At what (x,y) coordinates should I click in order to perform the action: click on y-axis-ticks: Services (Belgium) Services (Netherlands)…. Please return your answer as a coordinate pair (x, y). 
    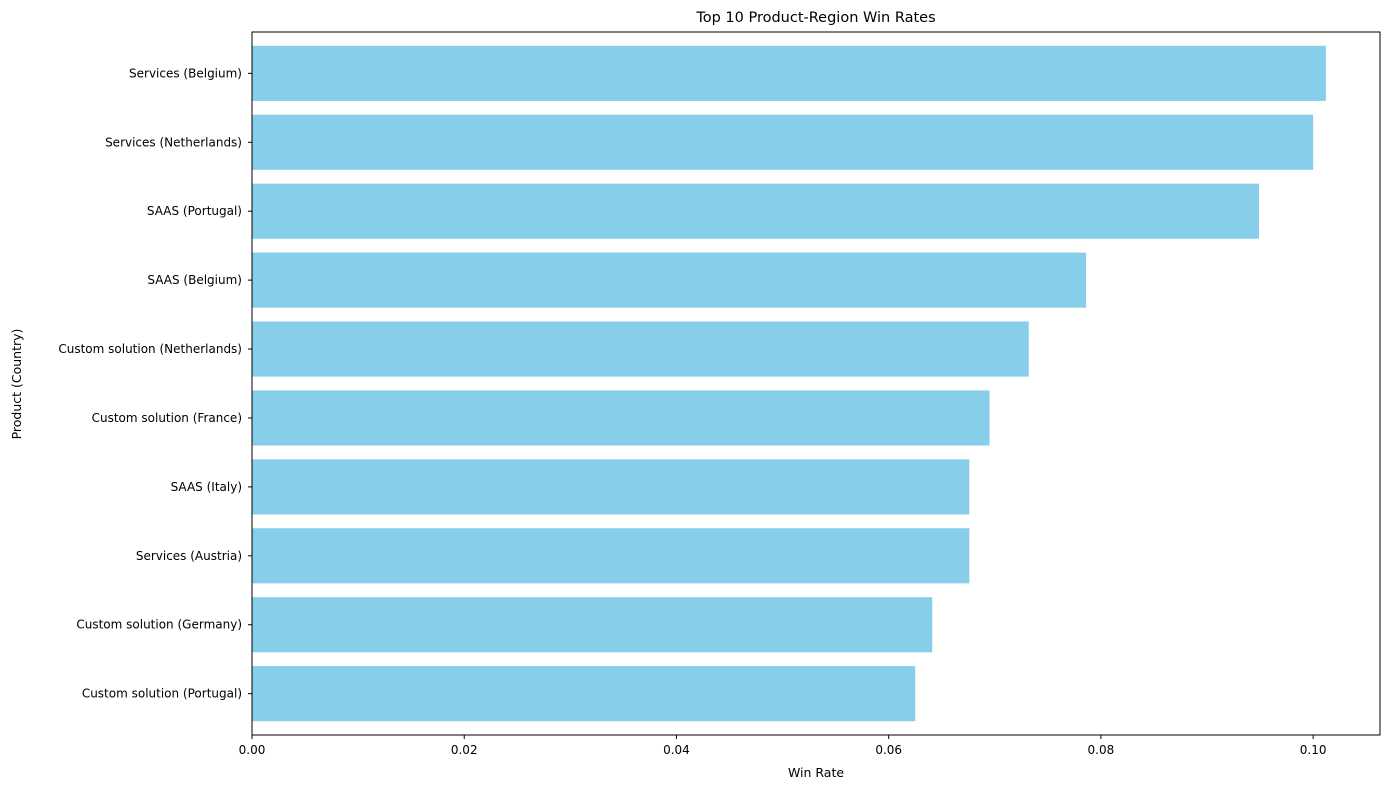
    Looking at the image, I should click on (155, 383).